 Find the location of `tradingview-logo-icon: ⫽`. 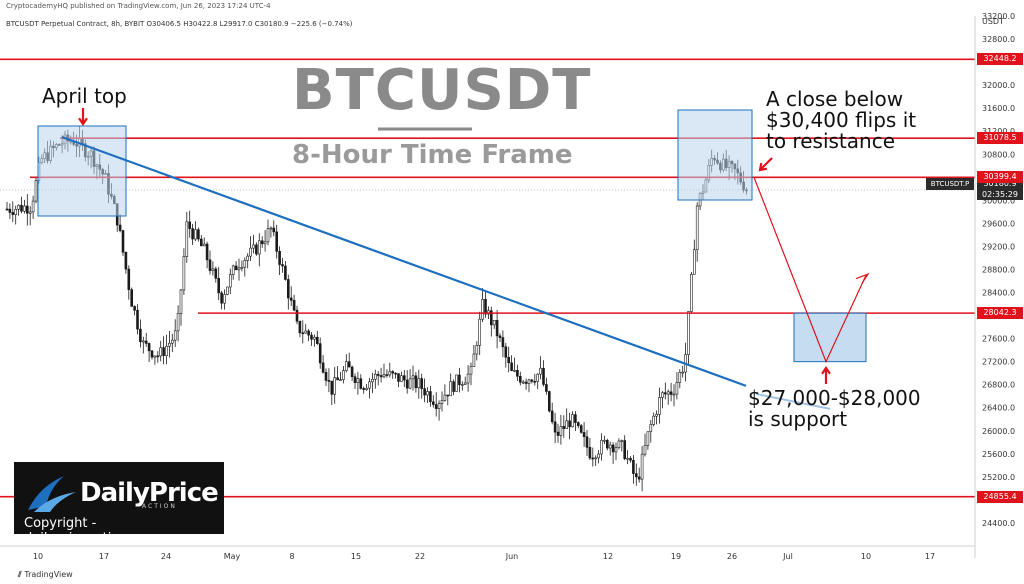

tradingview-logo-icon: ⫽ is located at coordinates (21, 574).